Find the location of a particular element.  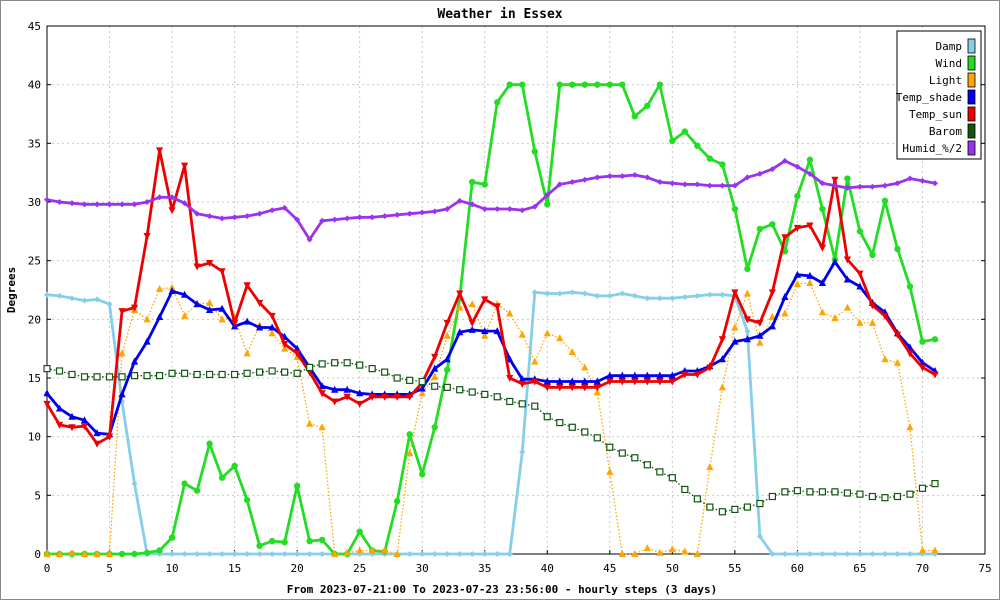

chart-title: Weather in Essex is located at coordinates (499, 14).